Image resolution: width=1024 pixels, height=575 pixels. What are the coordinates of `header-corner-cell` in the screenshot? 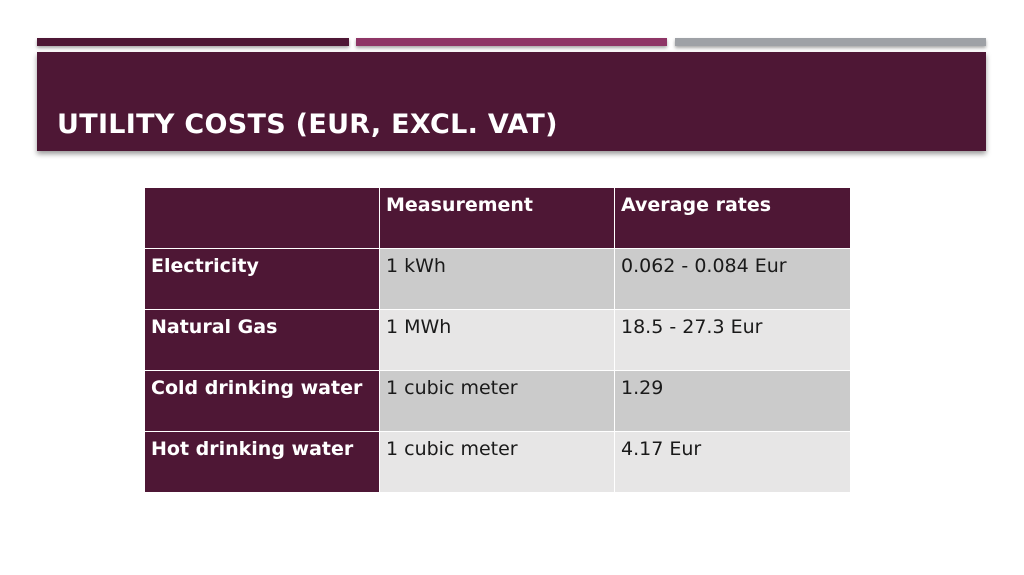 It's located at (262, 218).